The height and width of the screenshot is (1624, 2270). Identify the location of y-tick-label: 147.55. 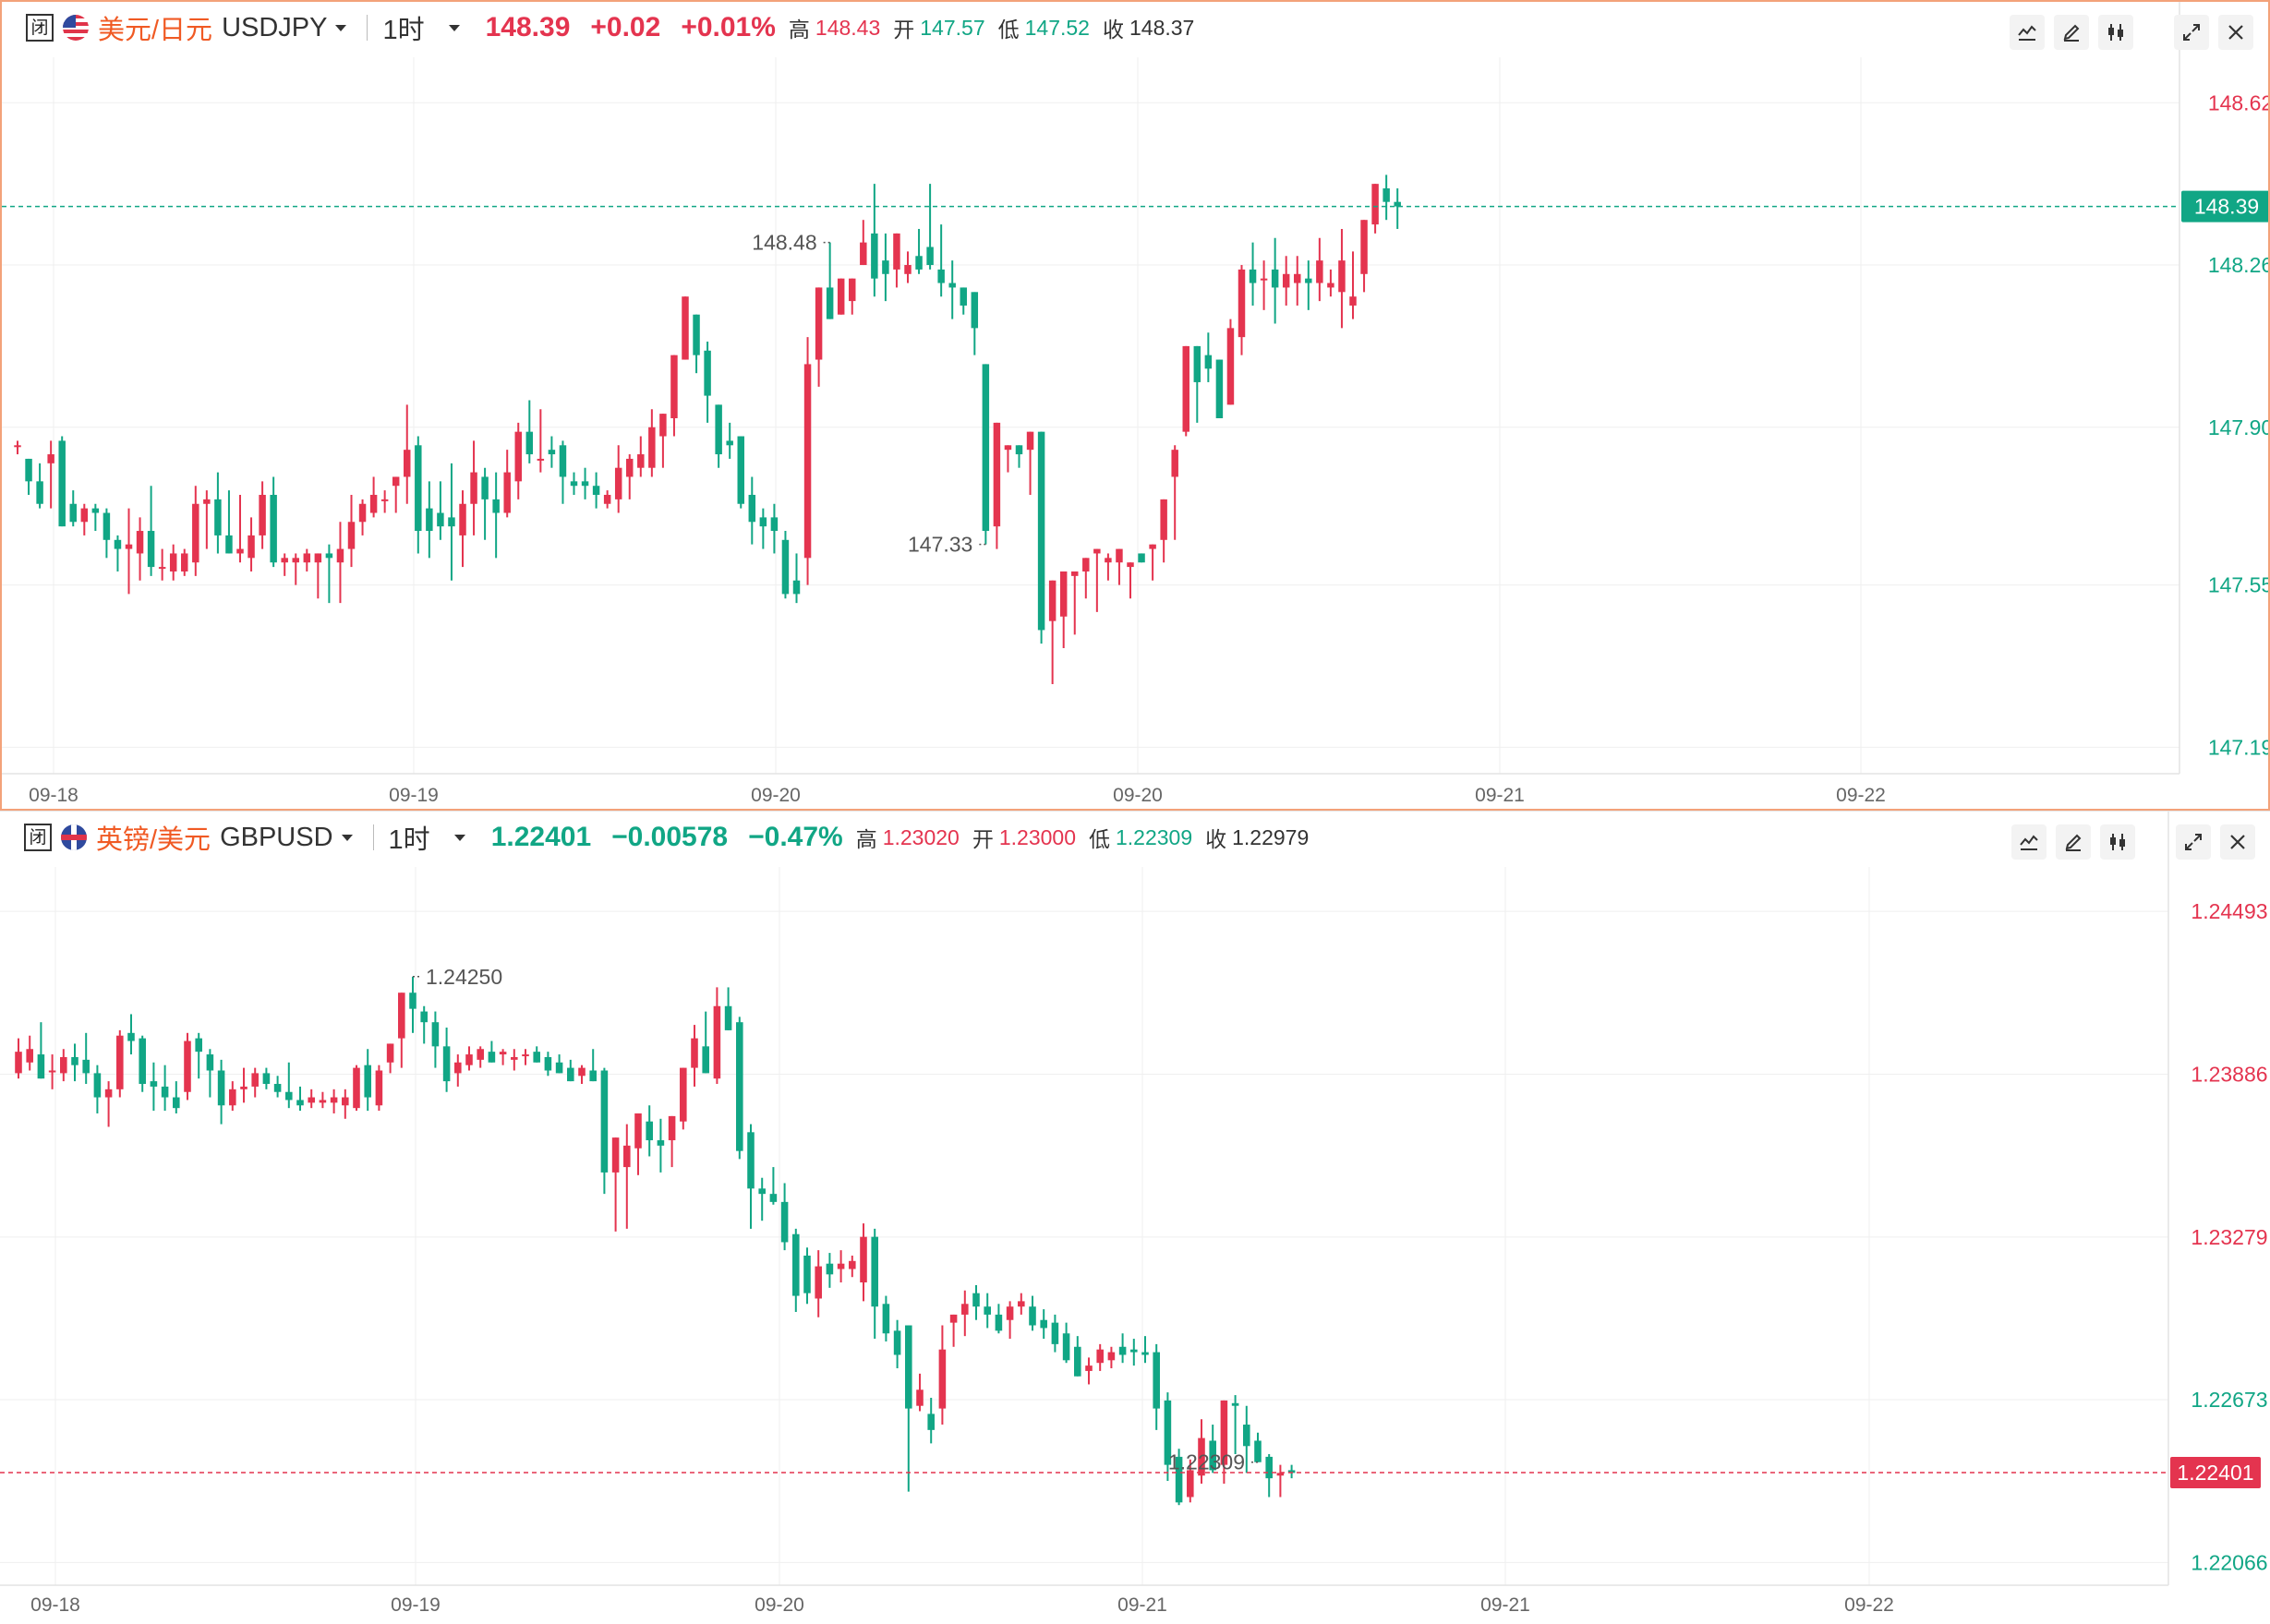
(2238, 585).